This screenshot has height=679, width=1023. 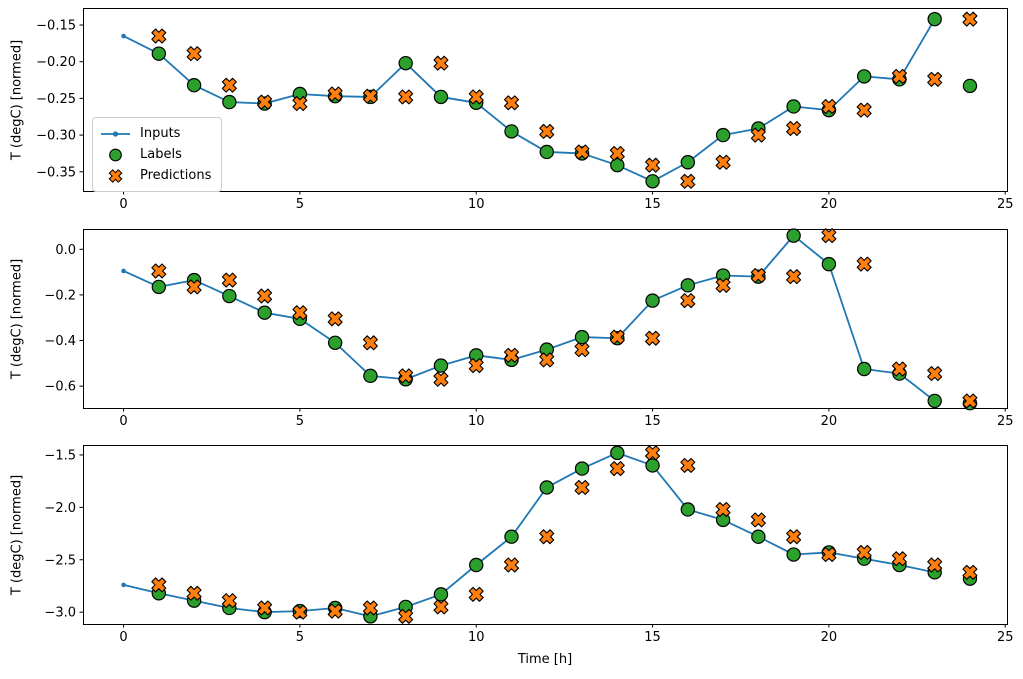 I want to click on y-axis-label-bottom: T (degC) [normed], so click(x=17, y=534).